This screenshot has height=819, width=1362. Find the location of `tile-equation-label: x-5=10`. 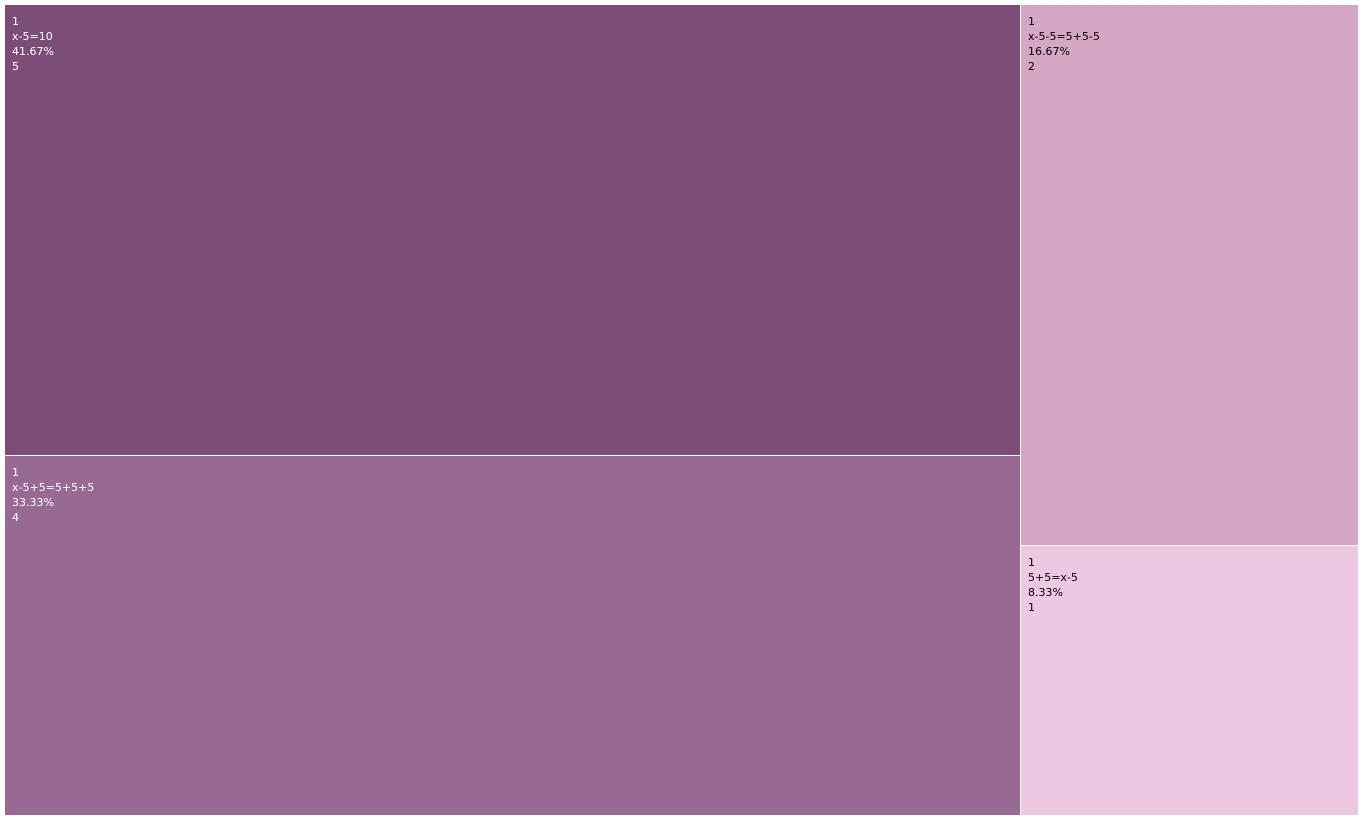

tile-equation-label: x-5=10 is located at coordinates (32, 36).